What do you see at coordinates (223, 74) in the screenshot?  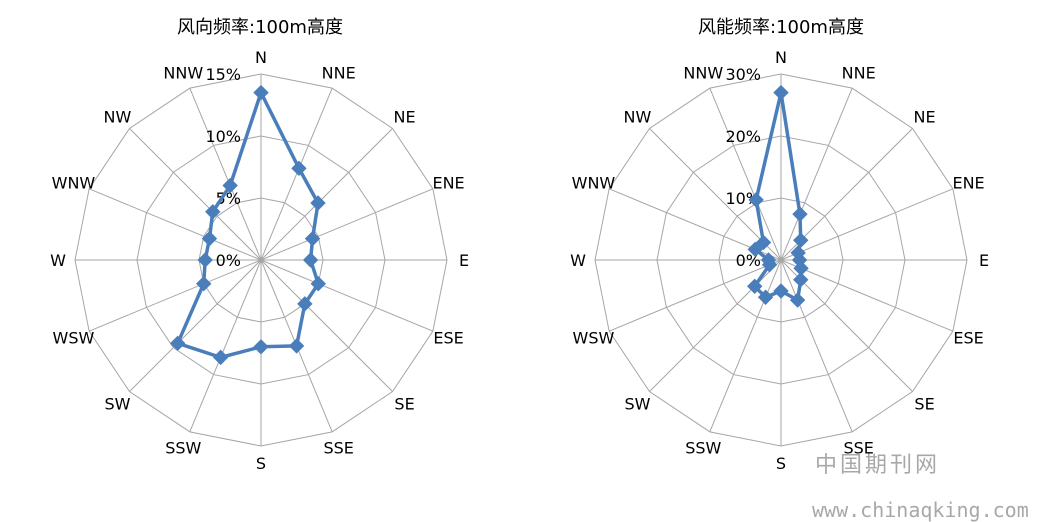 I see `tick-label-3: 15%` at bounding box center [223, 74].